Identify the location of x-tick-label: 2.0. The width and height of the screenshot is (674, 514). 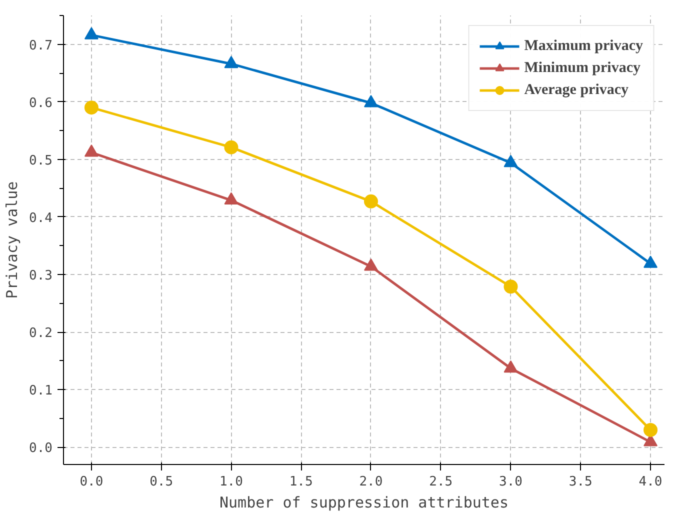
(371, 482).